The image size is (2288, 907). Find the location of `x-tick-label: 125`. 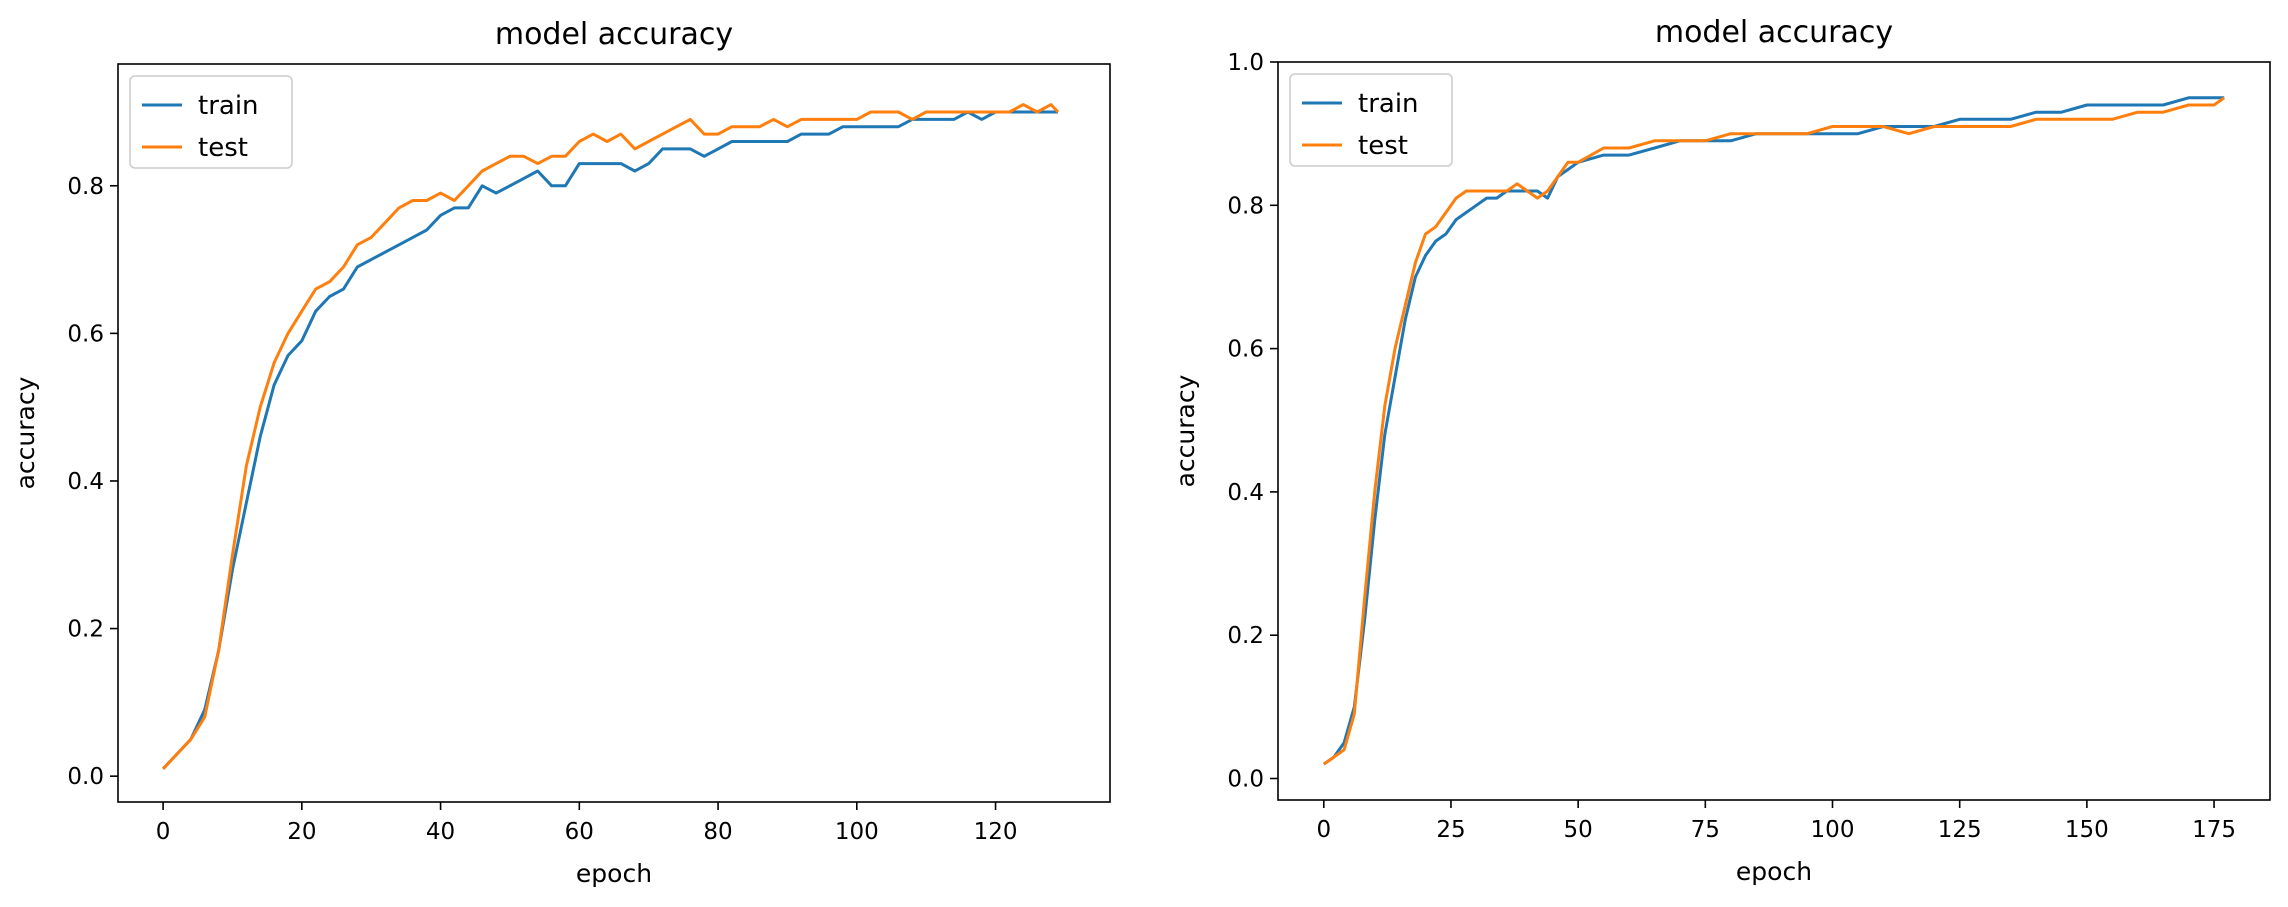

x-tick-label: 125 is located at coordinates (1960, 830).